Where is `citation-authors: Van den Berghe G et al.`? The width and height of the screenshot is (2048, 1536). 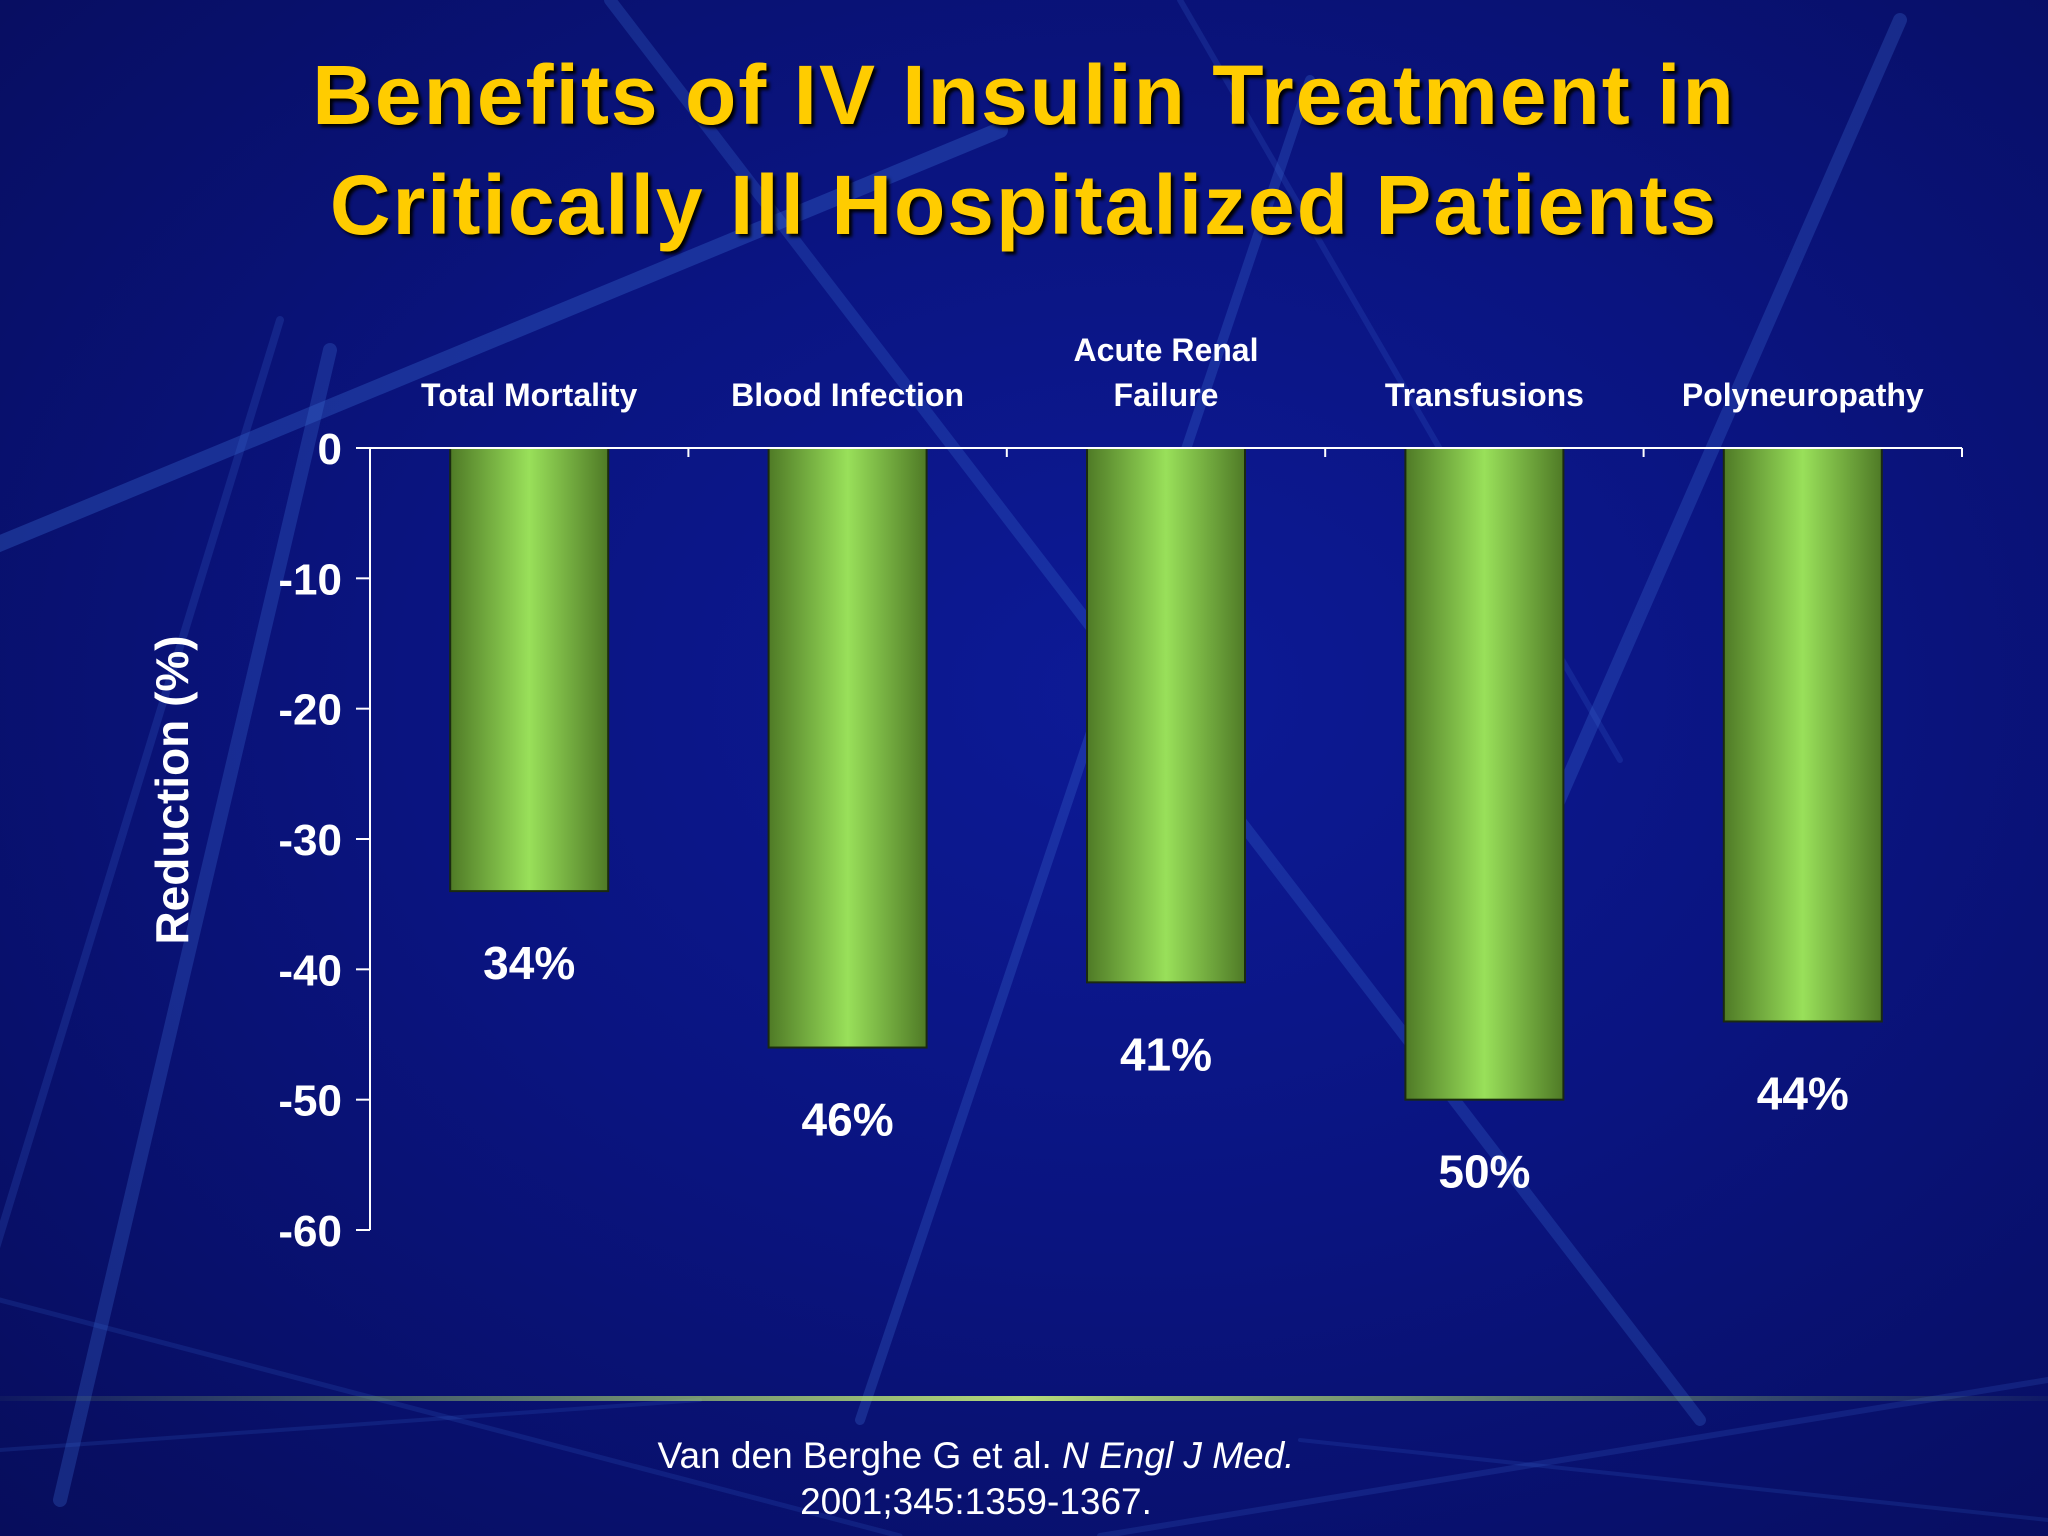
citation-authors: Van den Berghe G et al. is located at coordinates (854, 1455).